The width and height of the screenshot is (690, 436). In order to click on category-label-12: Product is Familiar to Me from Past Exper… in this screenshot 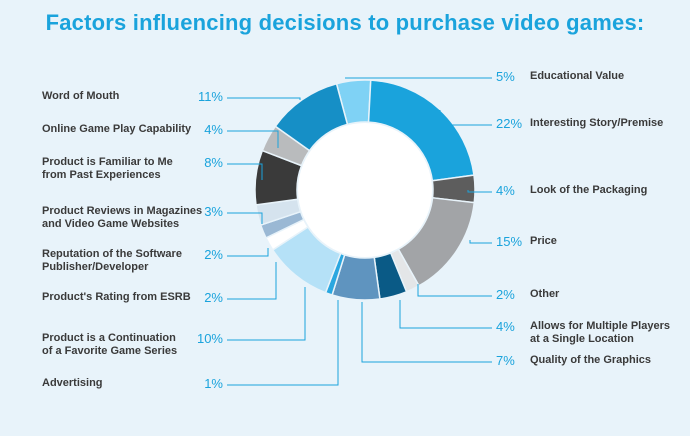, I will do `click(107, 168)`.